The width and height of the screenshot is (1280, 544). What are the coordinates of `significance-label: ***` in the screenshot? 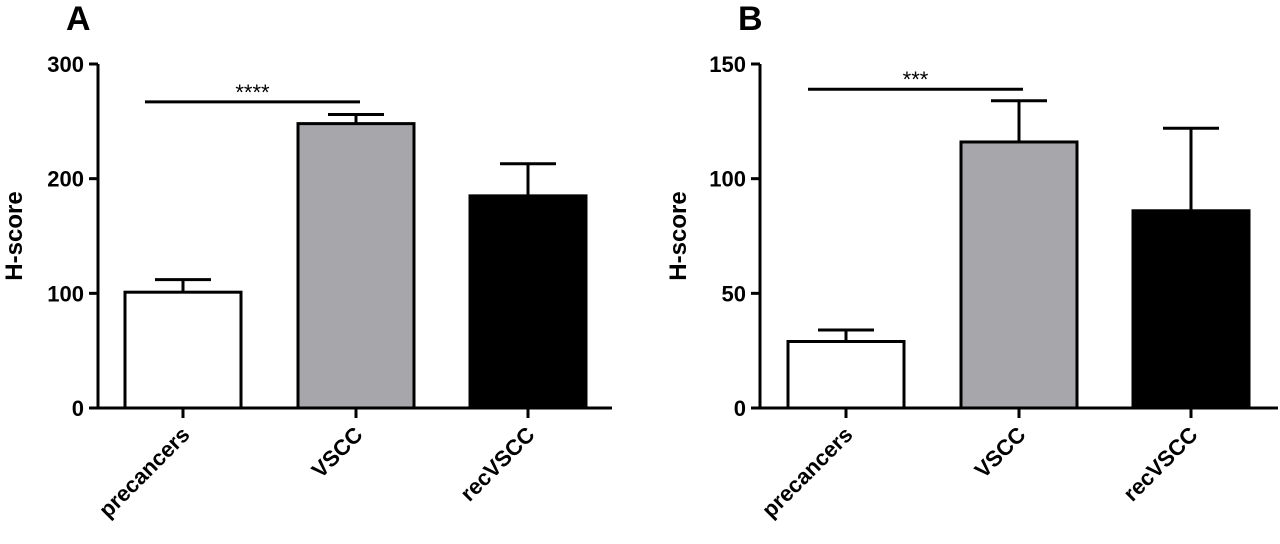 It's located at (916, 79).